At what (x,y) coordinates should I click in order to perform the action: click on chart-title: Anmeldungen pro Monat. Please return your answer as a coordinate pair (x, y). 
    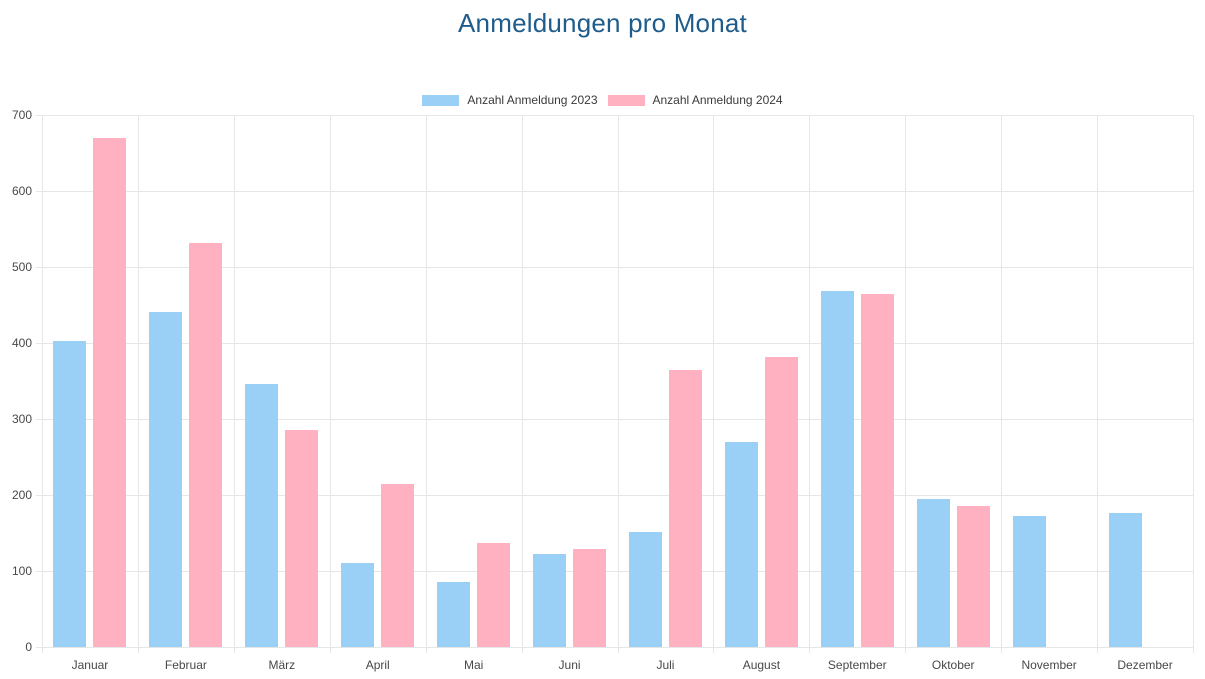
    Looking at the image, I should click on (602, 23).